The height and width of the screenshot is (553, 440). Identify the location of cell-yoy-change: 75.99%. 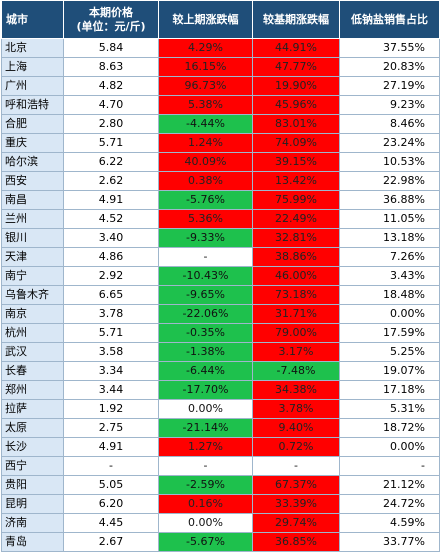
(296, 200).